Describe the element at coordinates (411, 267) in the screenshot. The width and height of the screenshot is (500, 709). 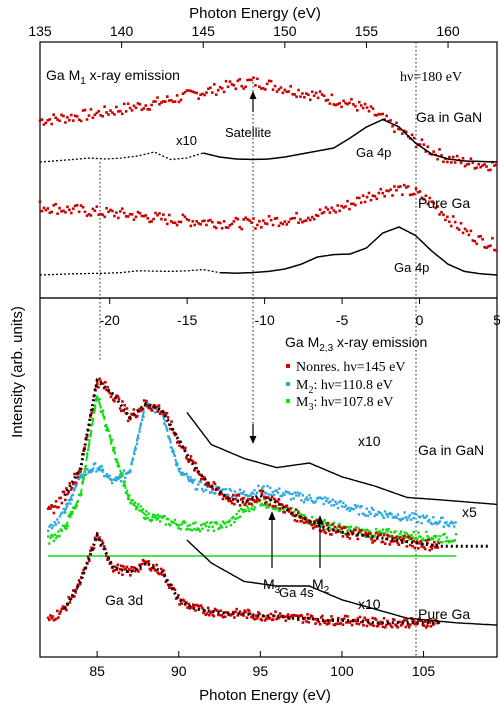
I see `label-ga4p-2: Ga 4p` at that location.